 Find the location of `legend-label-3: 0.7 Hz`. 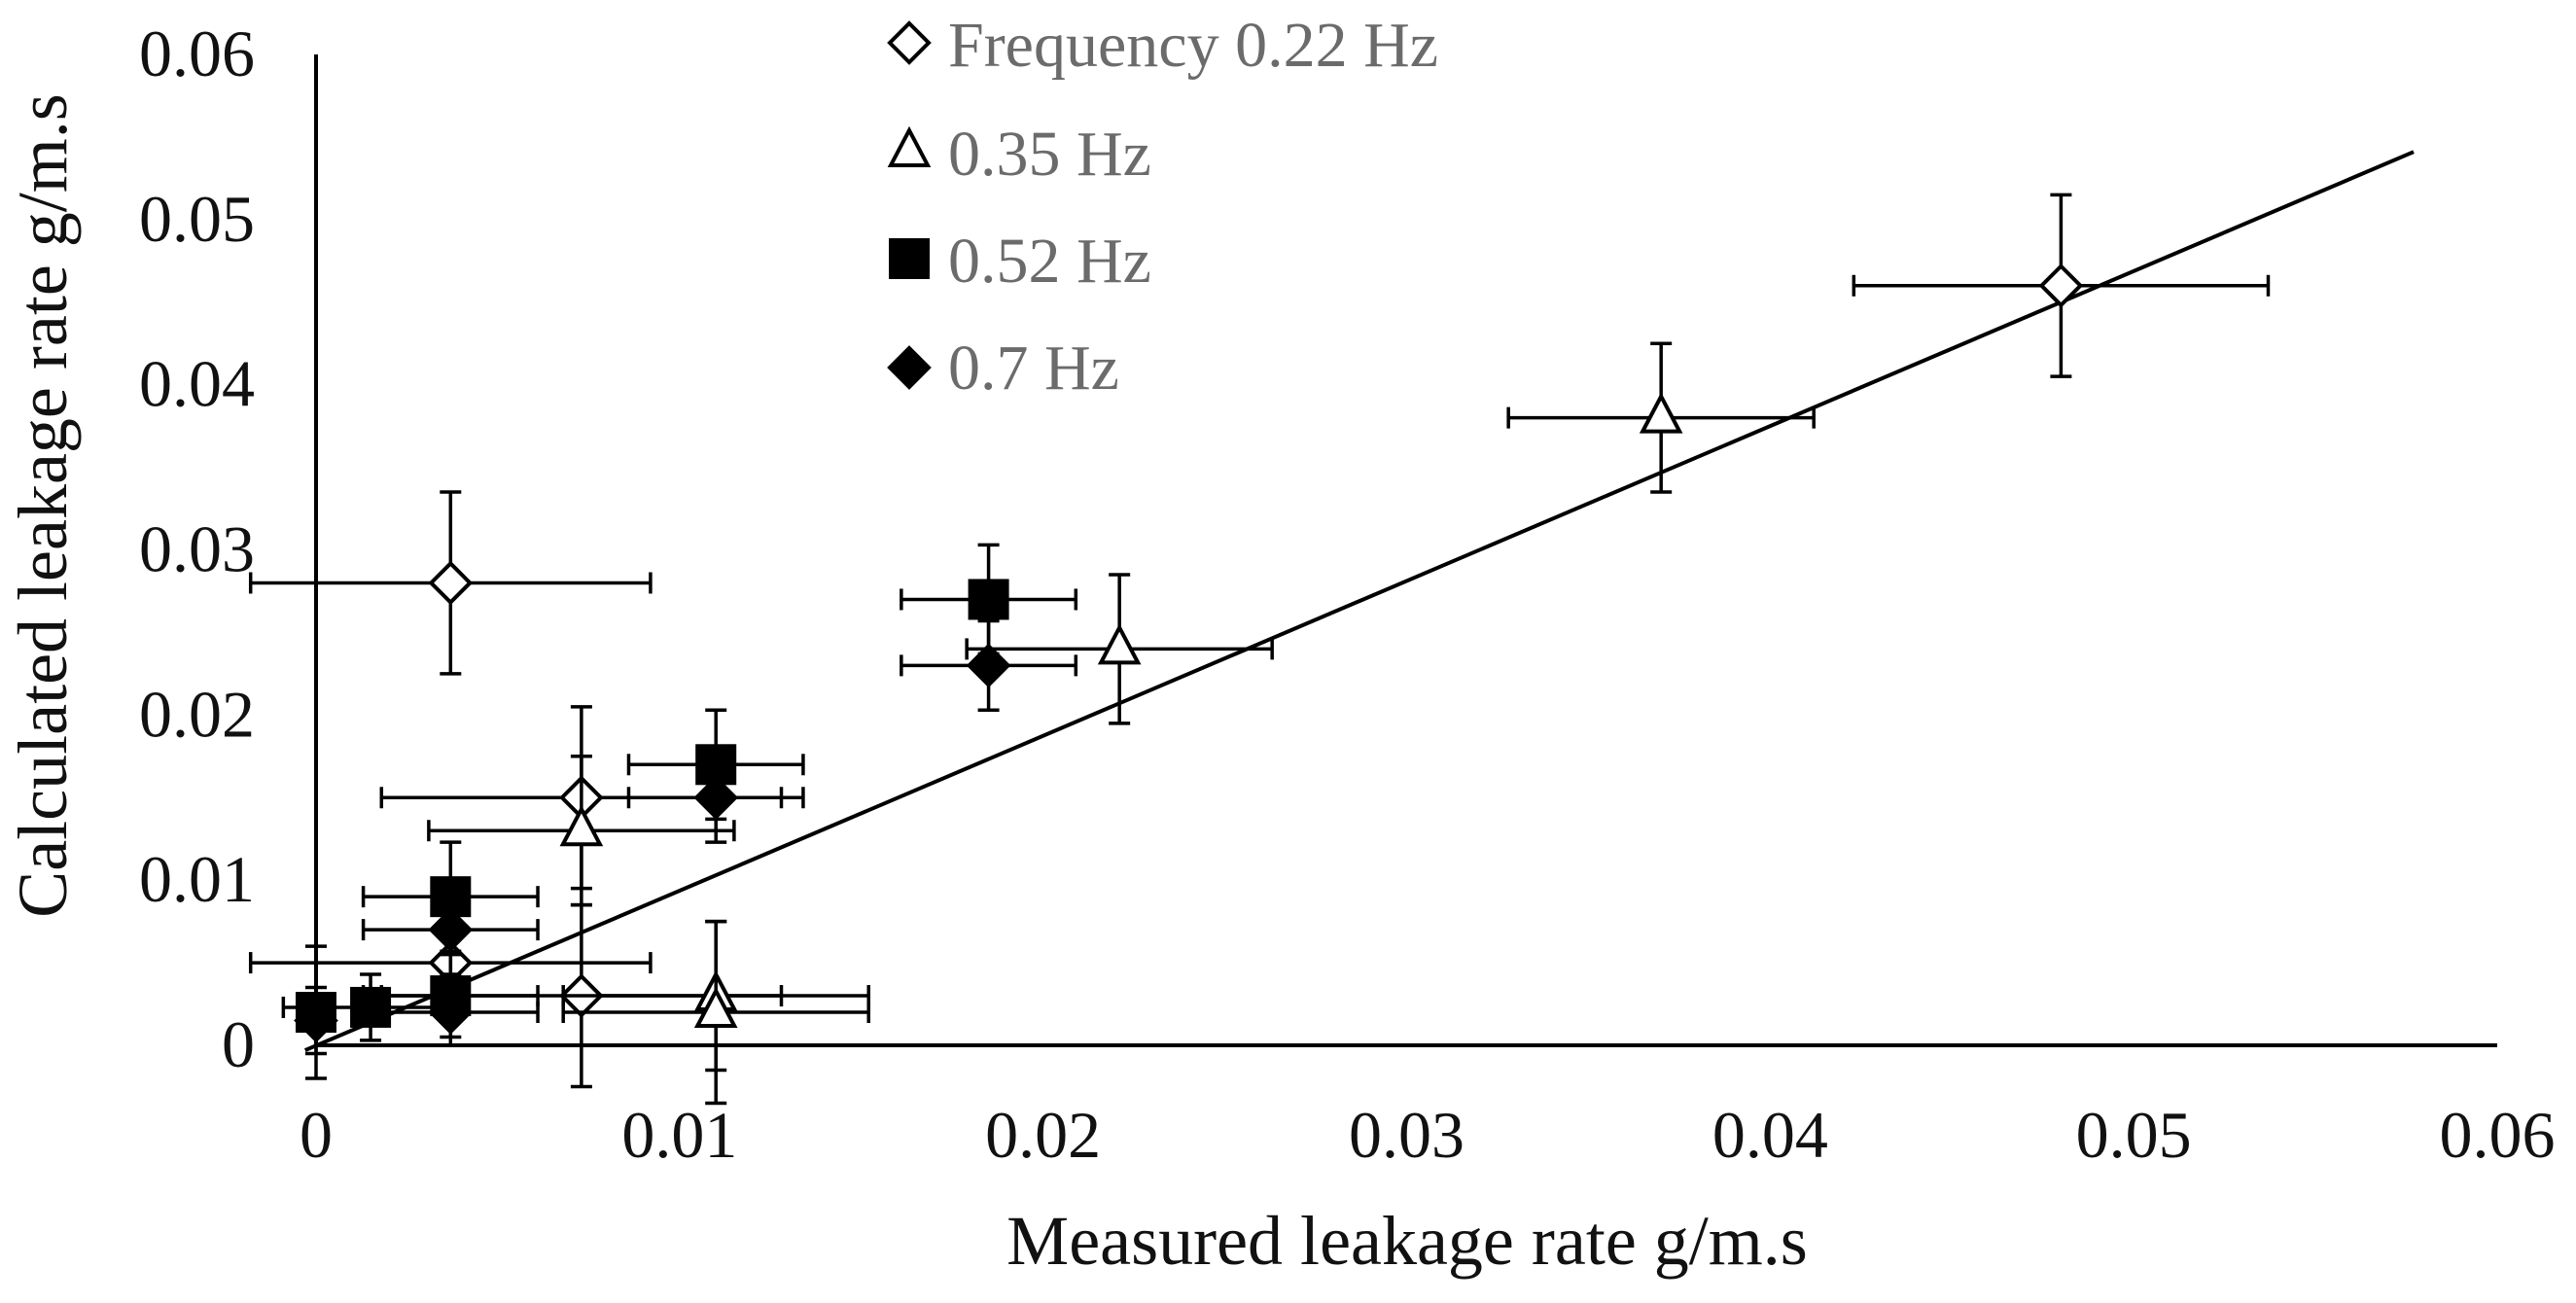

legend-label-3: 0.7 Hz is located at coordinates (1034, 368).